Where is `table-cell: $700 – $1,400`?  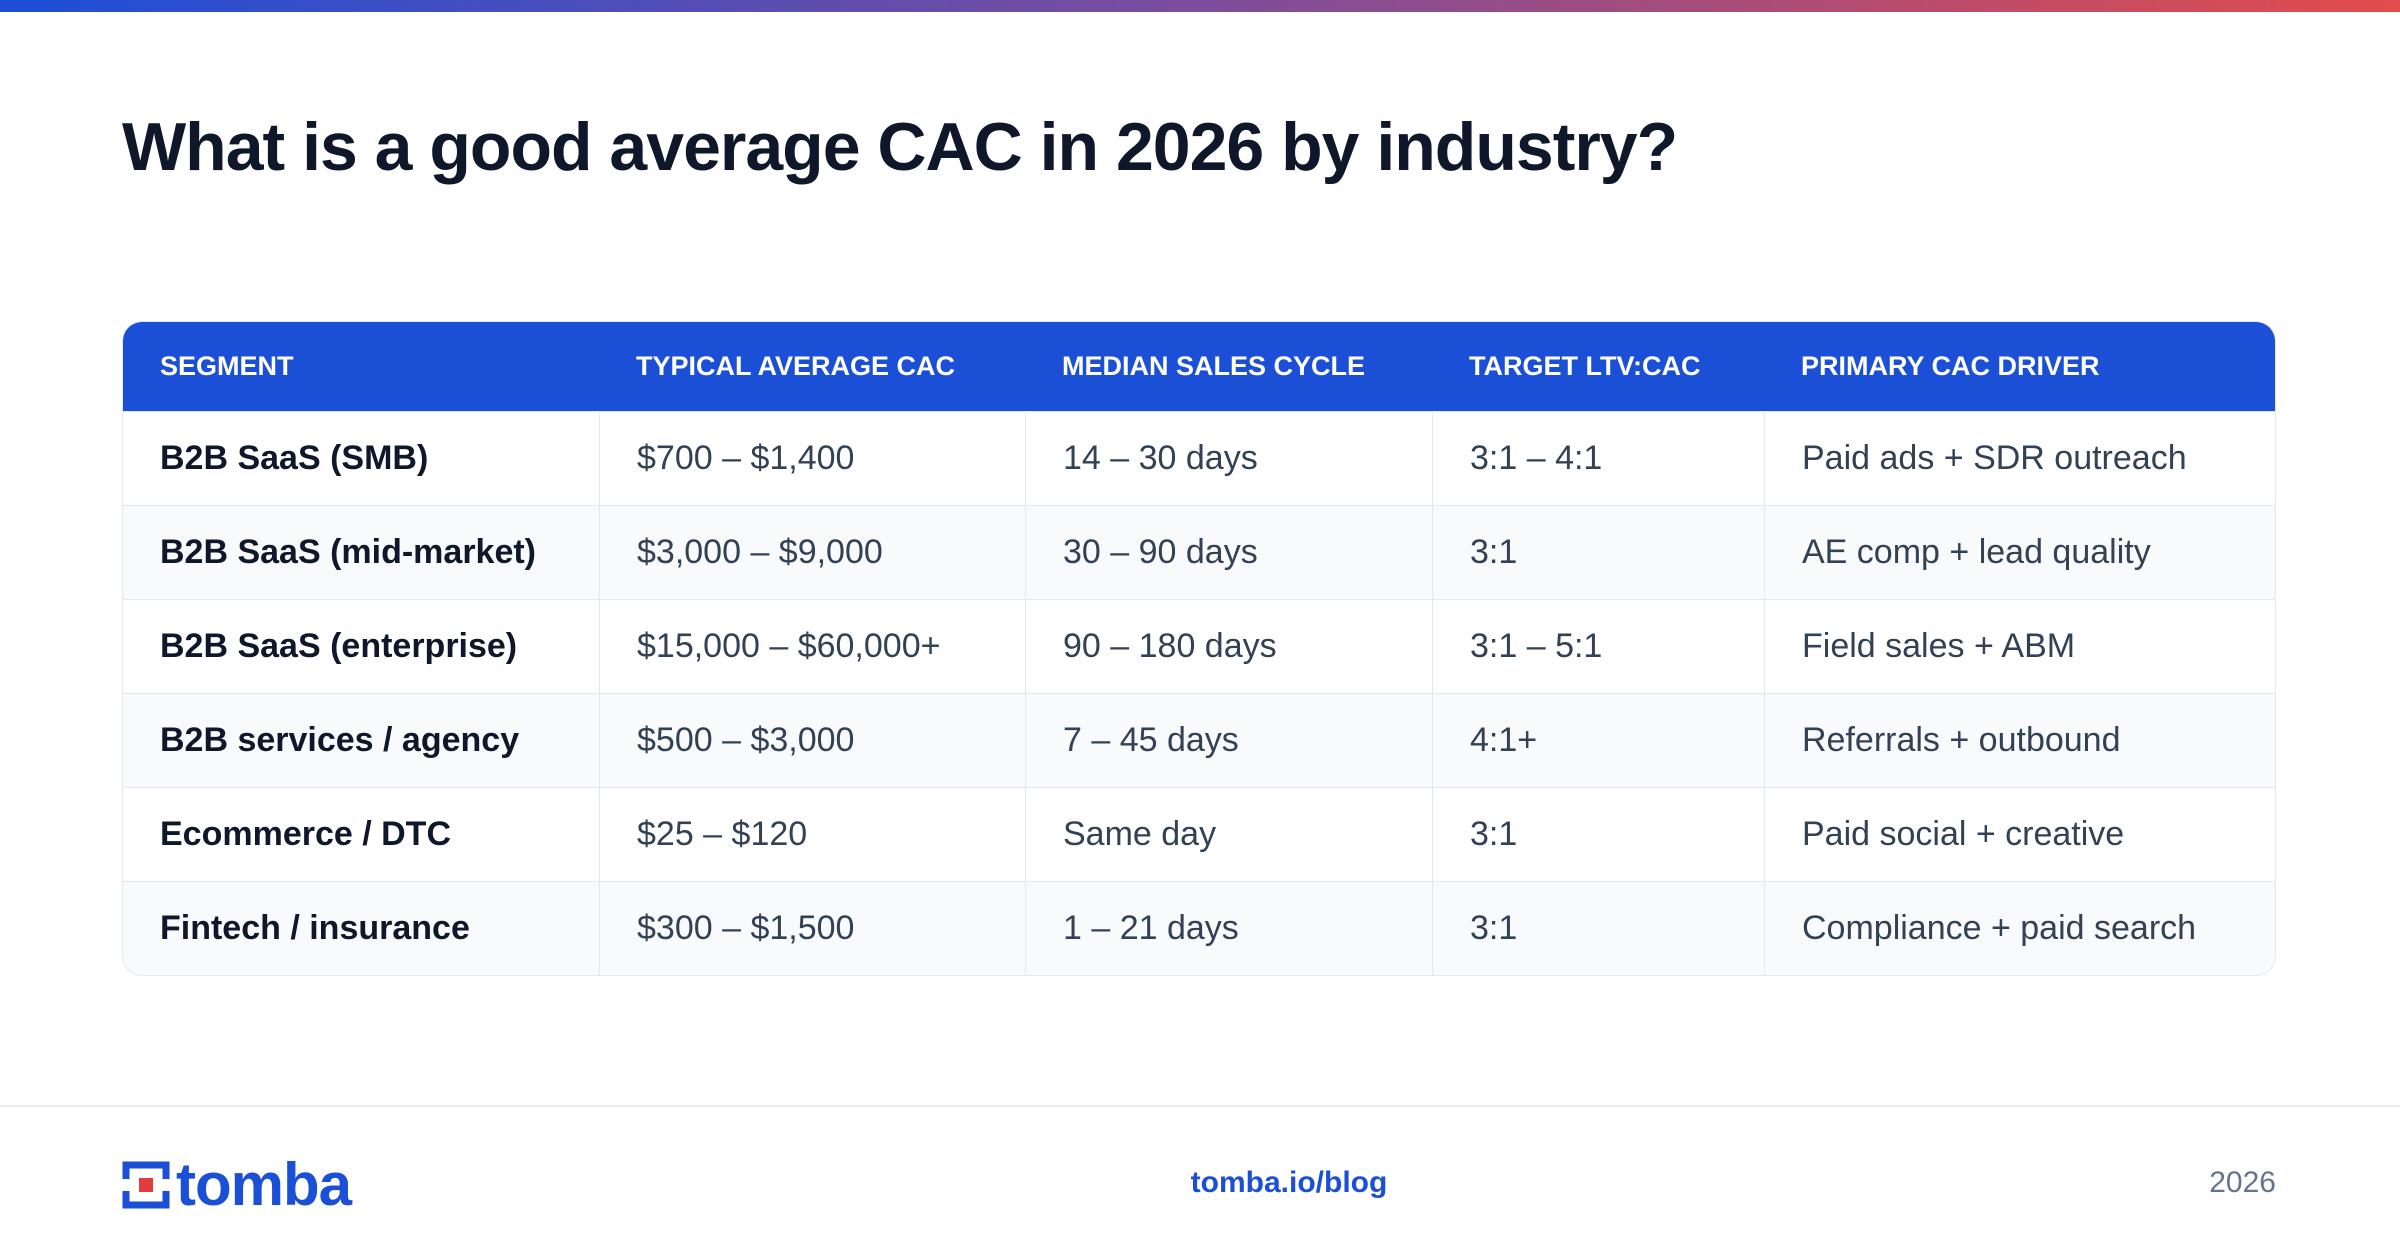
table-cell: $700 – $1,400 is located at coordinates (812, 458).